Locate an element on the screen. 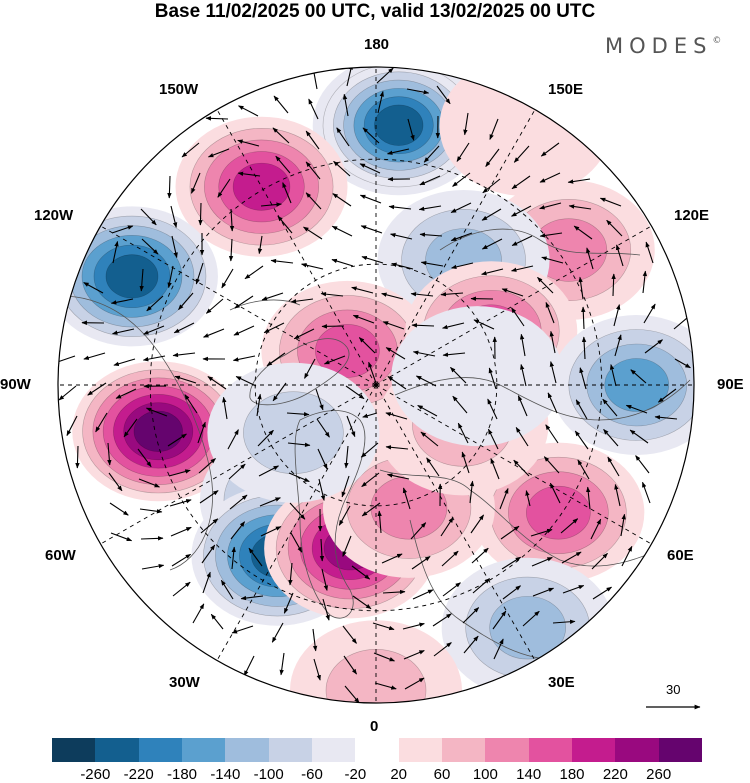 The height and width of the screenshot is (783, 750). colorbar-tick-label: 180 is located at coordinates (572, 774).